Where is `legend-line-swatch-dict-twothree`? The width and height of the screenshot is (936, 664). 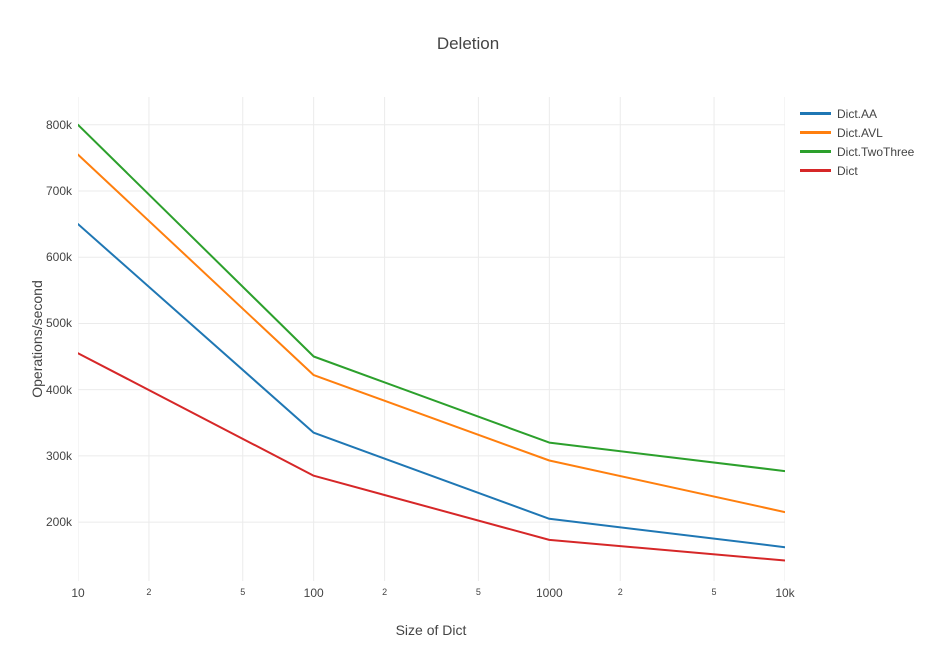 legend-line-swatch-dict-twothree is located at coordinates (815, 151).